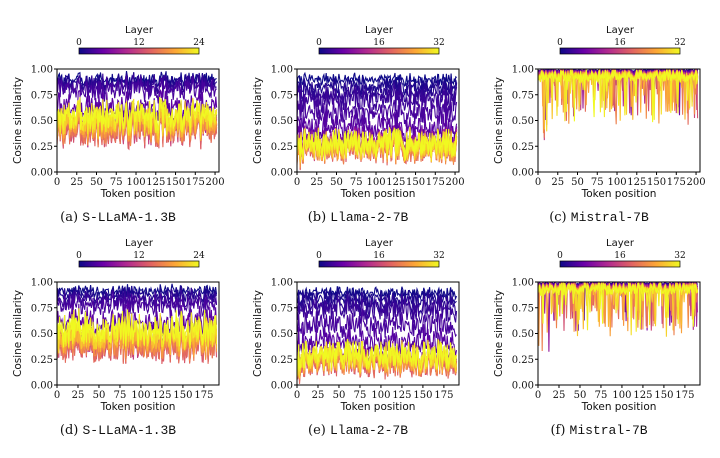 The height and width of the screenshot is (458, 720). Describe the element at coordinates (96, 182) in the screenshot. I see `x-tick-label: 50` at that location.